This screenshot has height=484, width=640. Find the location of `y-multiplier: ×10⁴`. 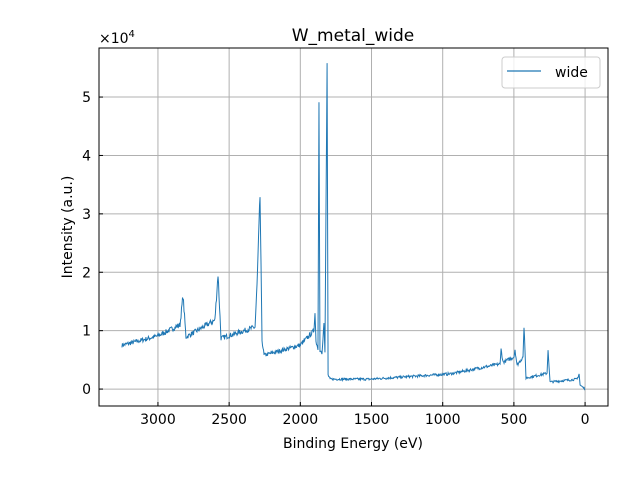

y-multiplier: ×10⁴ is located at coordinates (117, 38).